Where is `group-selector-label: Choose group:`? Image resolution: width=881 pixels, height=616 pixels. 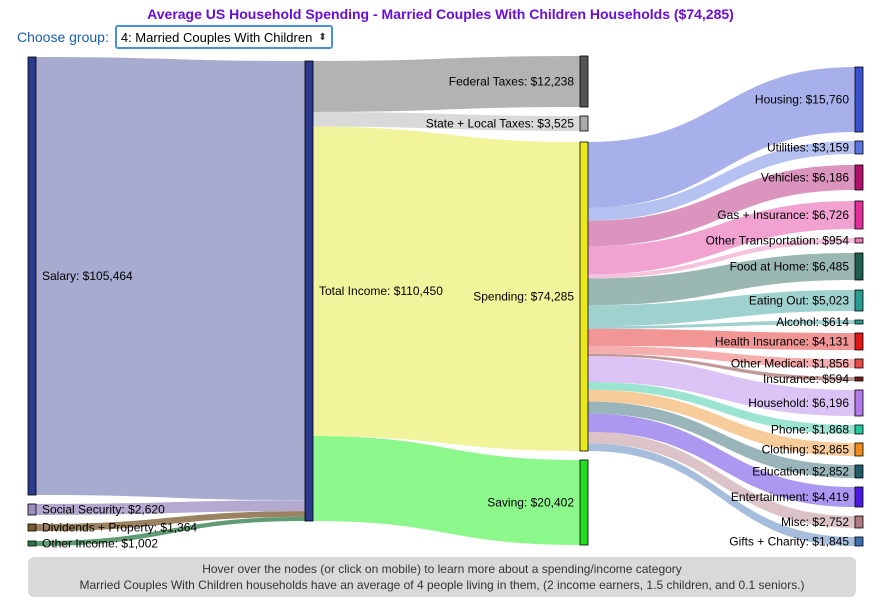 group-selector-label: Choose group: is located at coordinates (63, 37).